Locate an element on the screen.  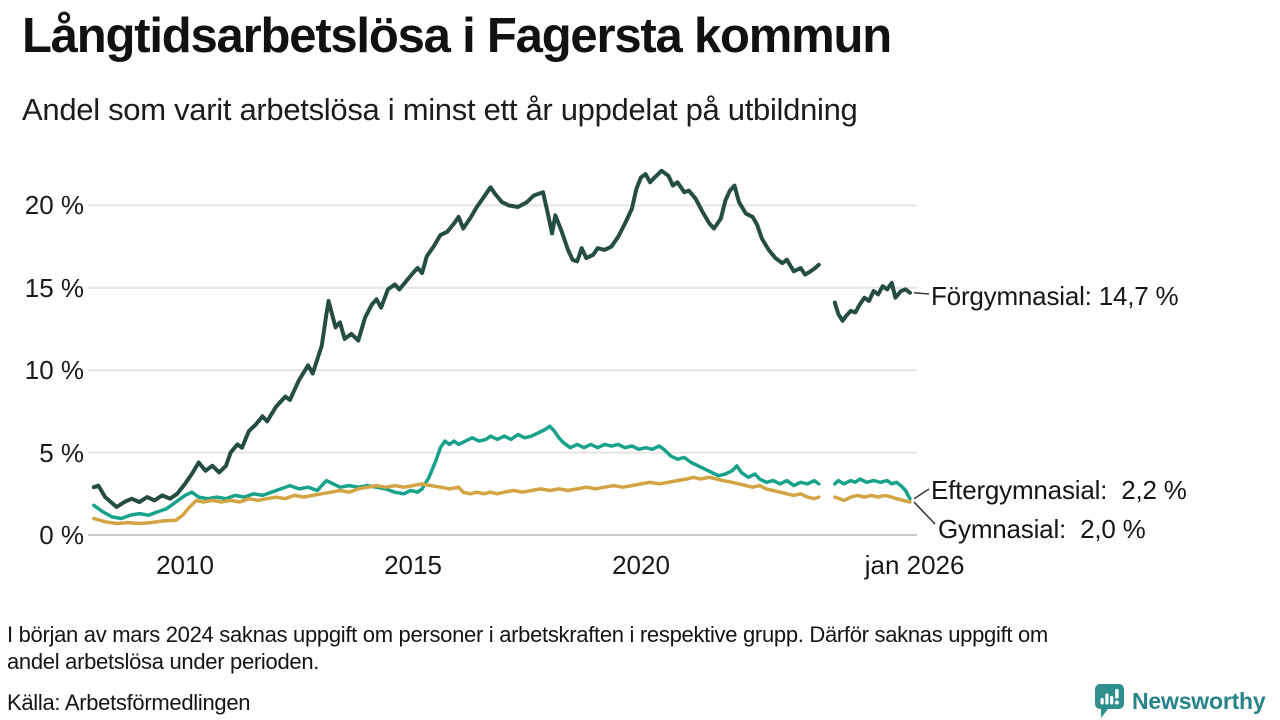
series-end-label-forgymnasial: Förgymnasial: 14,7 % is located at coordinates (1055, 296).